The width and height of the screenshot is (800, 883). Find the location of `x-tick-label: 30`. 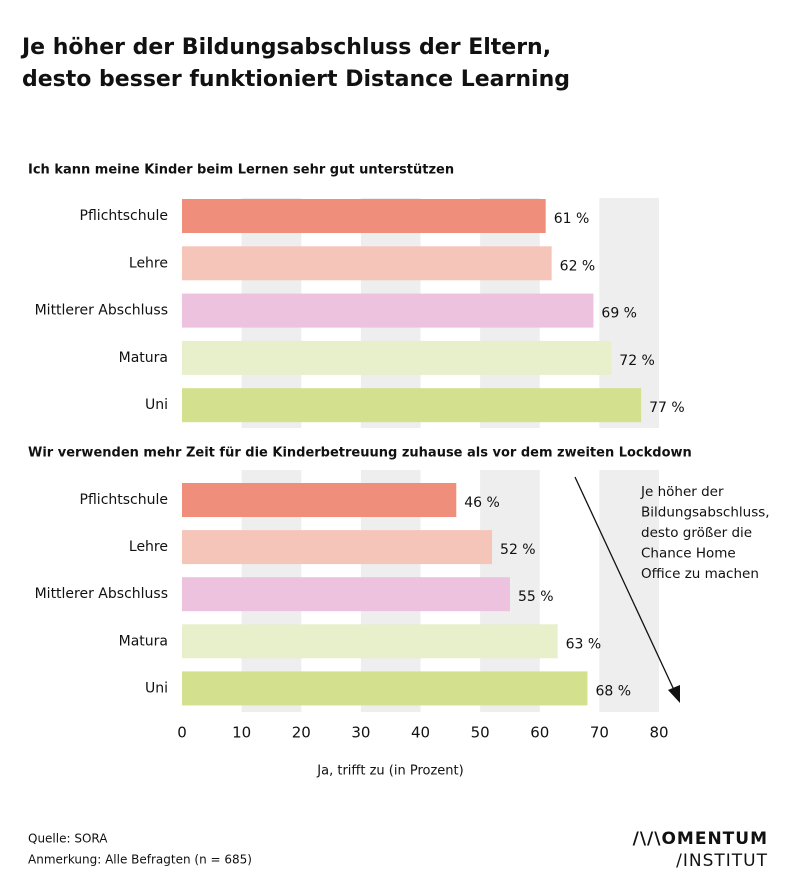

x-tick-label: 30 is located at coordinates (360, 733).